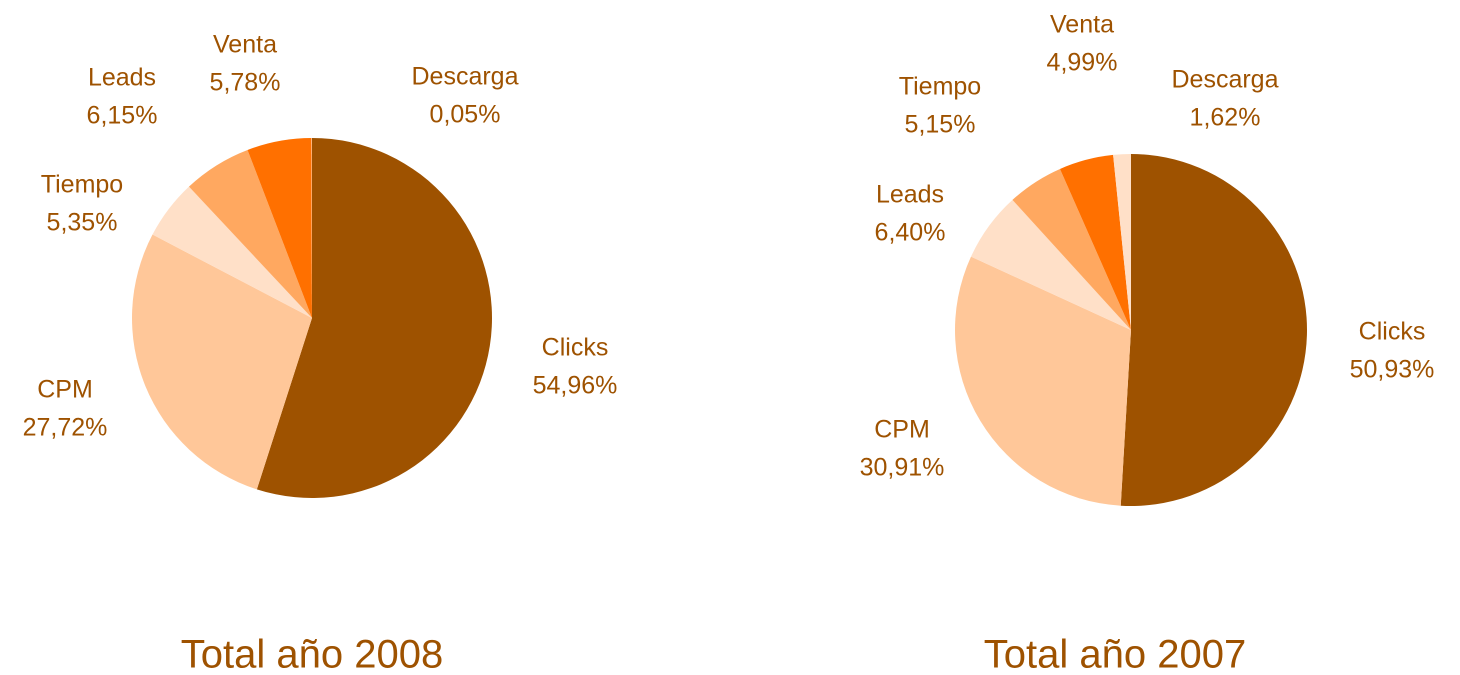  What do you see at coordinates (1082, 63) in the screenshot?
I see `slice-value-label: 4,99%` at bounding box center [1082, 63].